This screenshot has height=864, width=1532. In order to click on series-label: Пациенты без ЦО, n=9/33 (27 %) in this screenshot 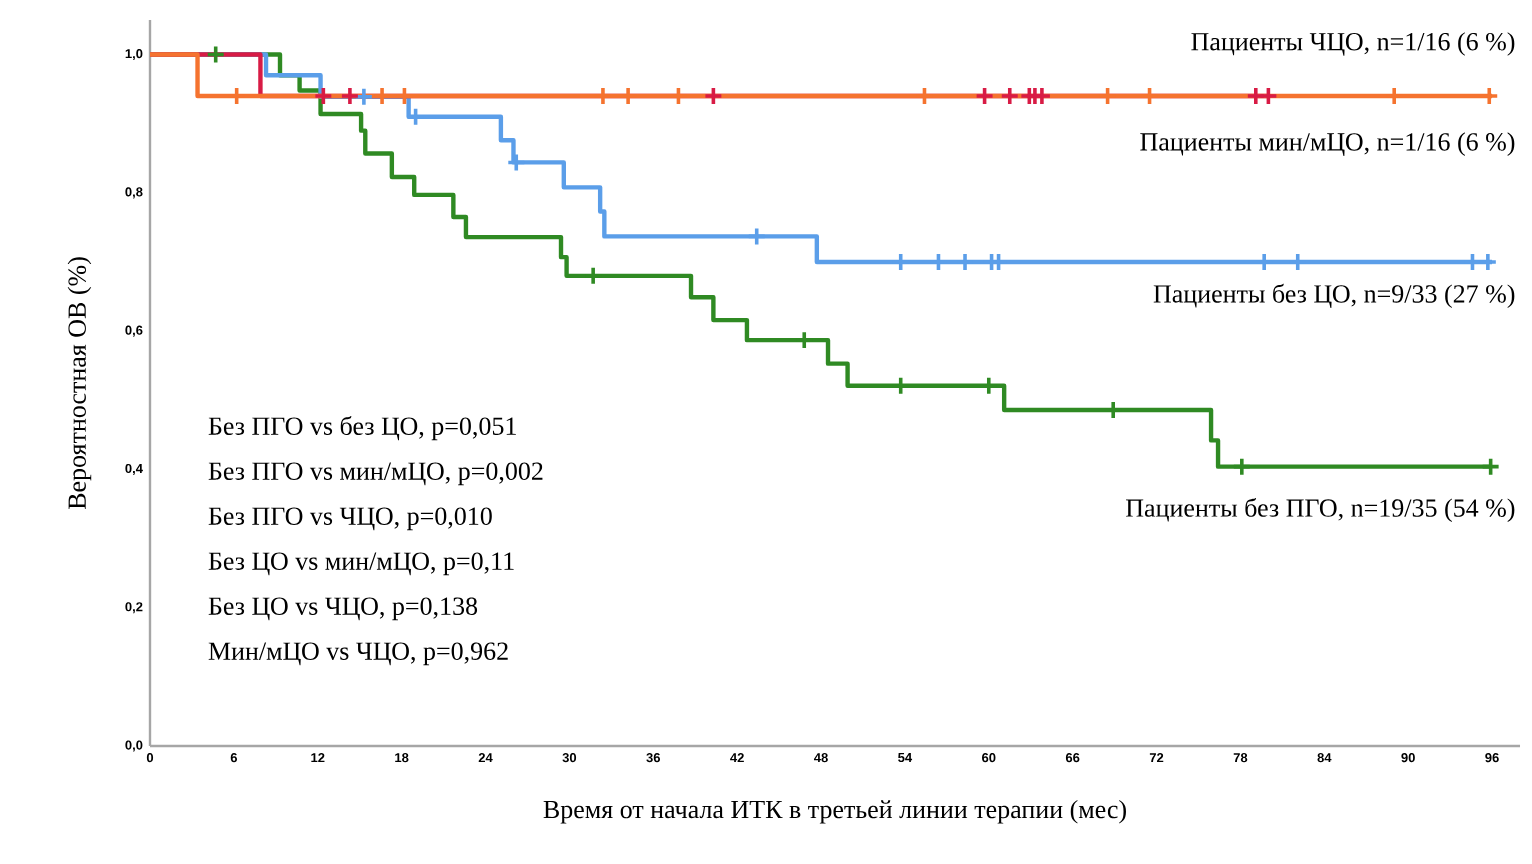, I will do `click(1334, 295)`.